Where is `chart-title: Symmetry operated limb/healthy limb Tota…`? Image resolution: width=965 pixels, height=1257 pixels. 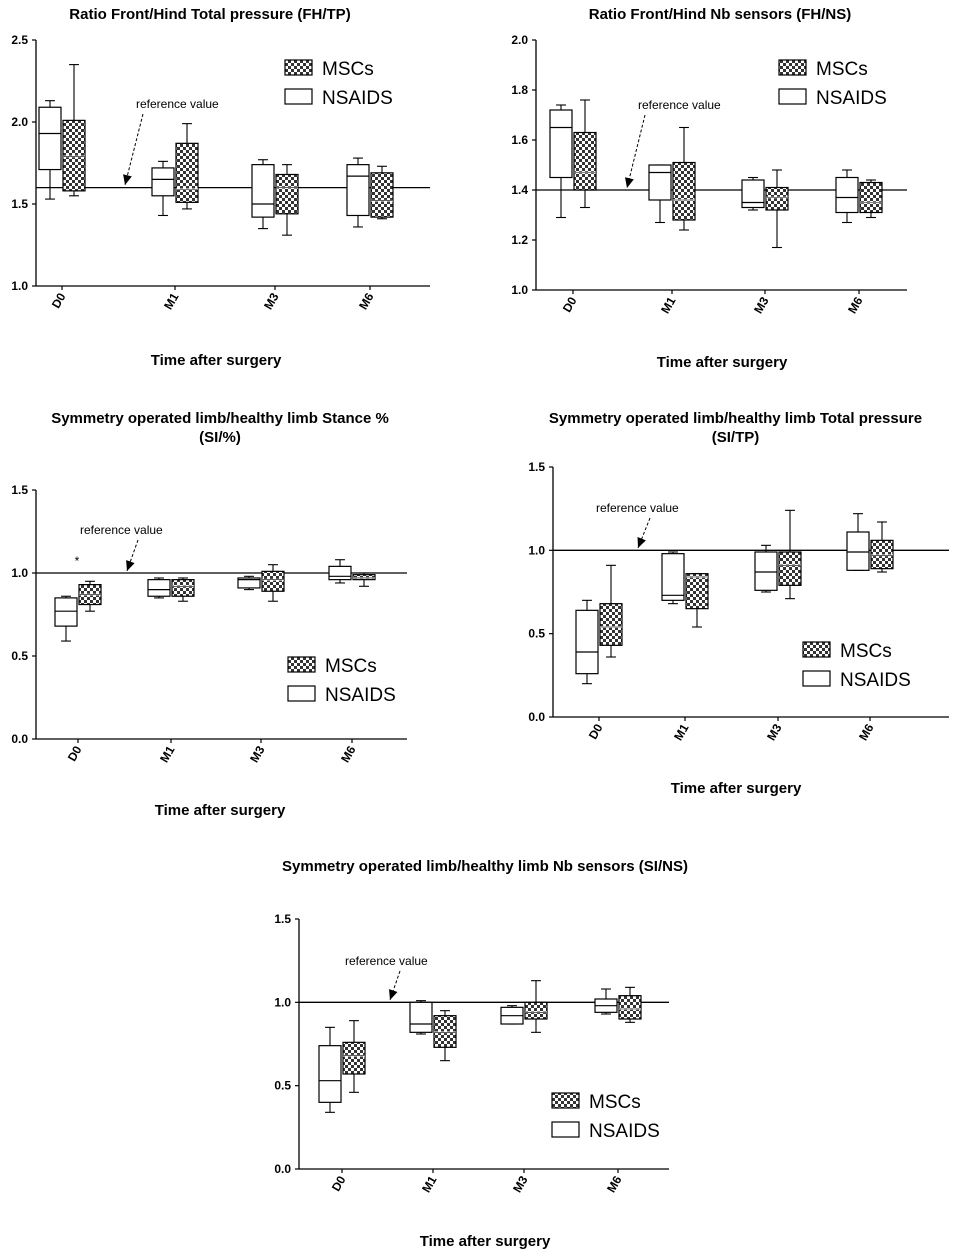
chart-title: Symmetry operated limb/healthy limb Tota… is located at coordinates (735, 418).